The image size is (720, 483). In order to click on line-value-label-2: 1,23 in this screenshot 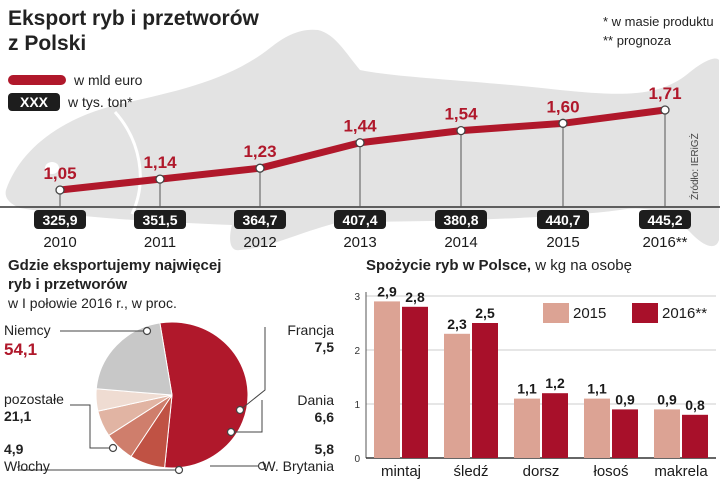, I will do `click(259, 151)`.